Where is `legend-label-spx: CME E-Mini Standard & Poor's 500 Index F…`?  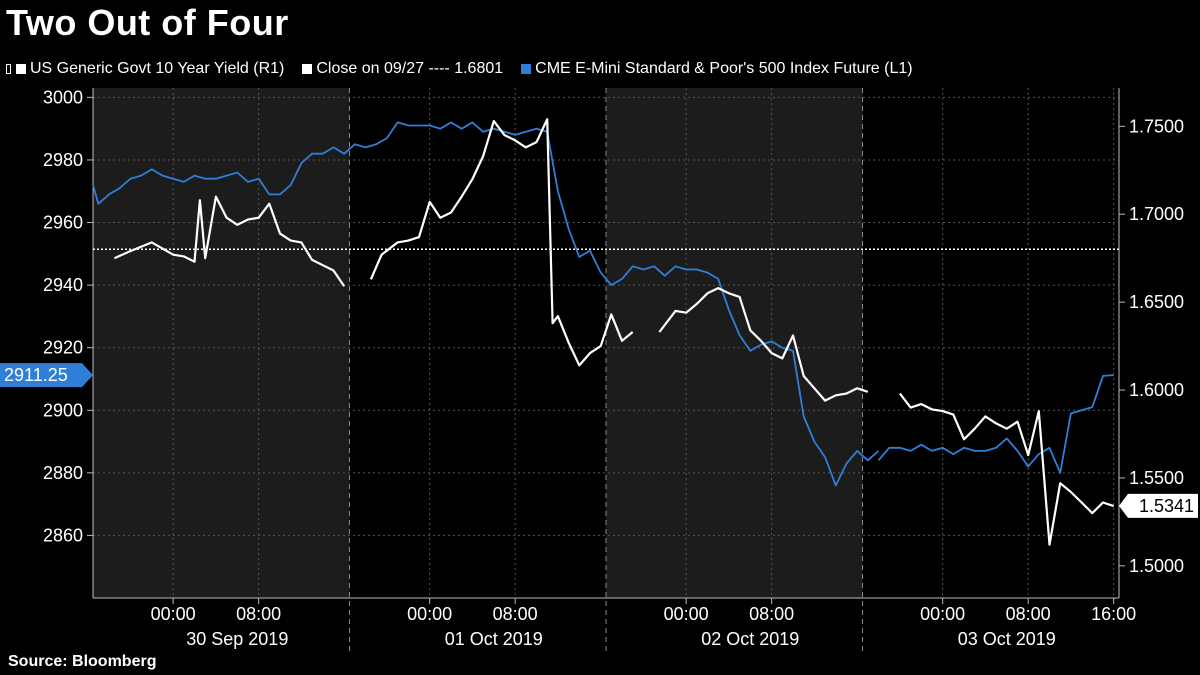
legend-label-spx: CME E-Mini Standard & Poor's 500 Index F… is located at coordinates (724, 68).